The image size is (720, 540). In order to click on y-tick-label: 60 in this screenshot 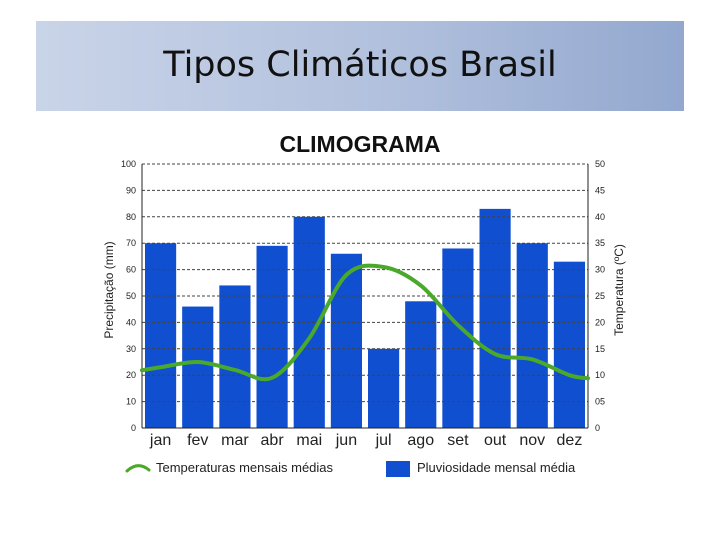, I will do `click(131, 270)`.